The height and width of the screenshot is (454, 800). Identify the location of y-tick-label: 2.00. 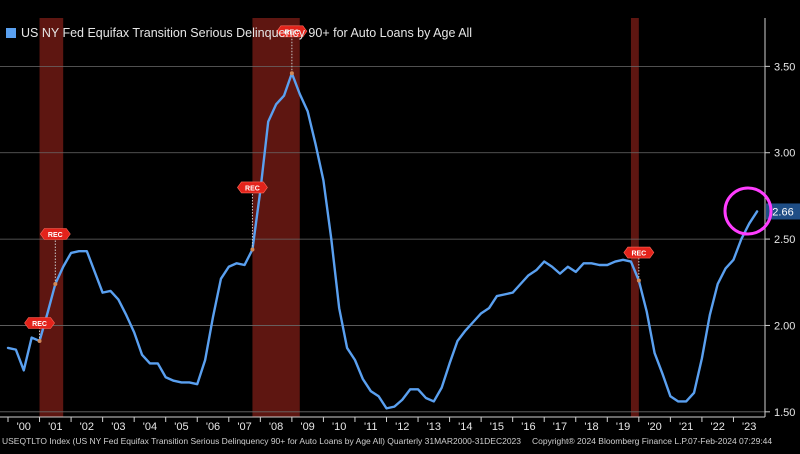
(784, 326).